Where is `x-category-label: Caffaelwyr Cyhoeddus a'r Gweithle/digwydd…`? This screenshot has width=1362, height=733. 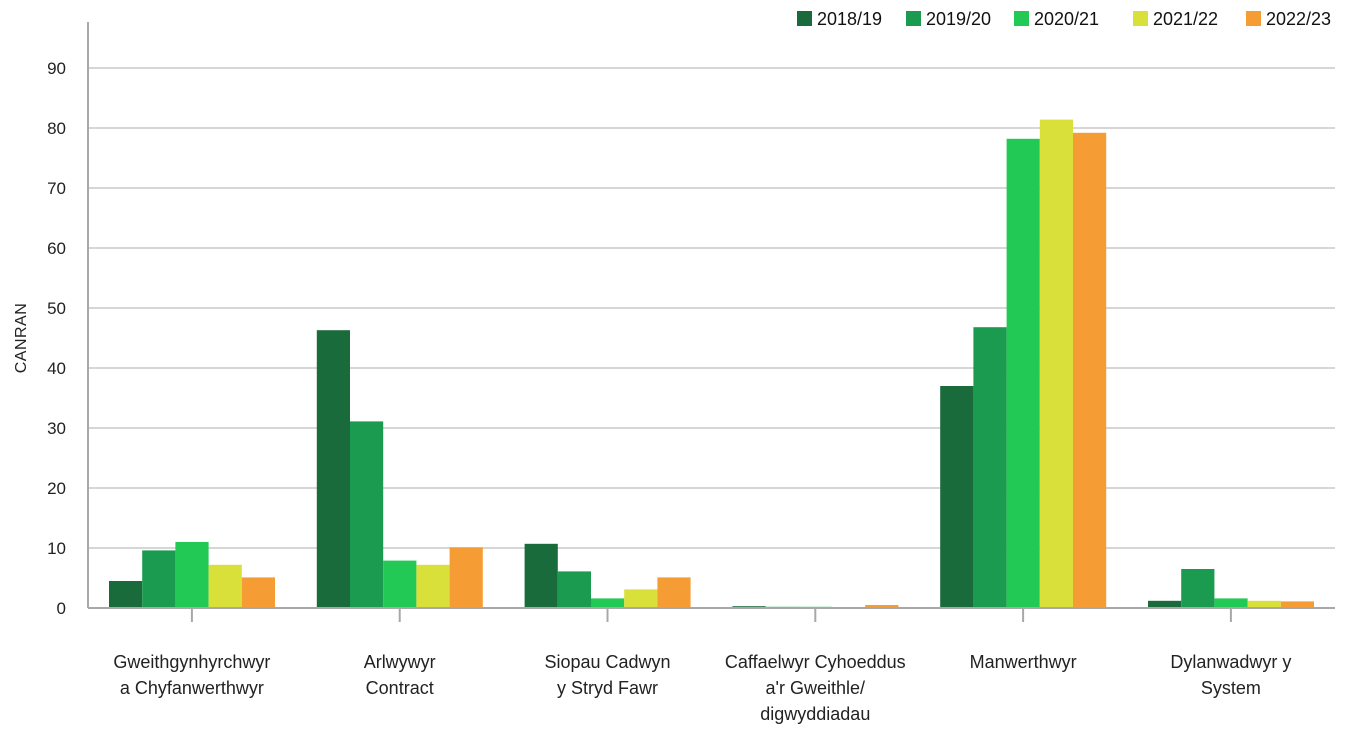 x-category-label: Caffaelwyr Cyhoeddus a'r Gweithle/digwydd… is located at coordinates (815, 688).